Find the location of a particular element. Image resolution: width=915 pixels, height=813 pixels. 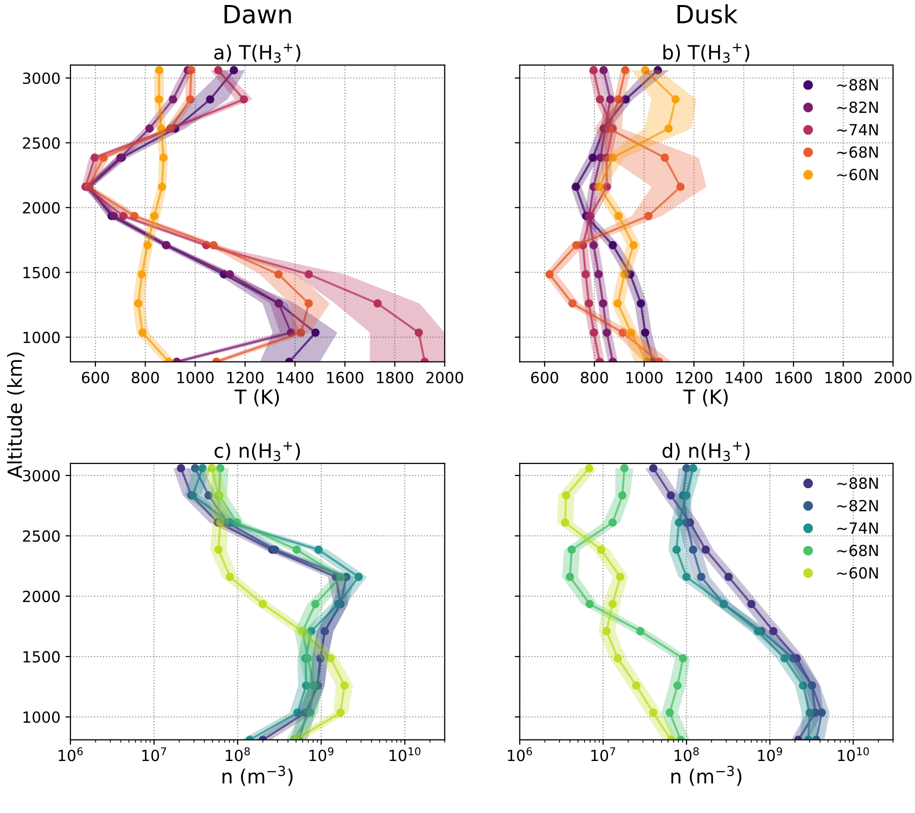

chart-title: Dusk is located at coordinates (708, 14).